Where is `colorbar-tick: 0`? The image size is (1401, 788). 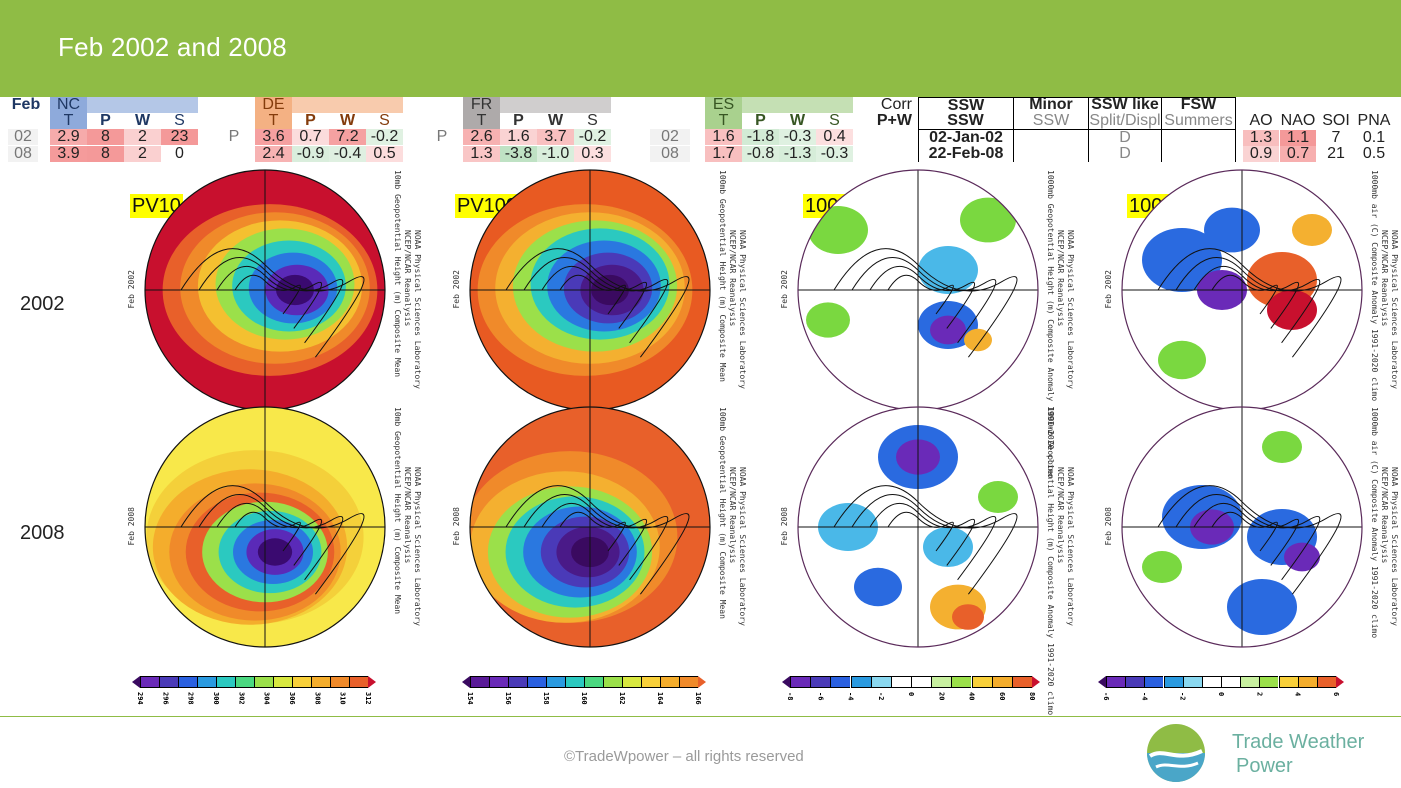 colorbar-tick: 0 is located at coordinates (911, 694).